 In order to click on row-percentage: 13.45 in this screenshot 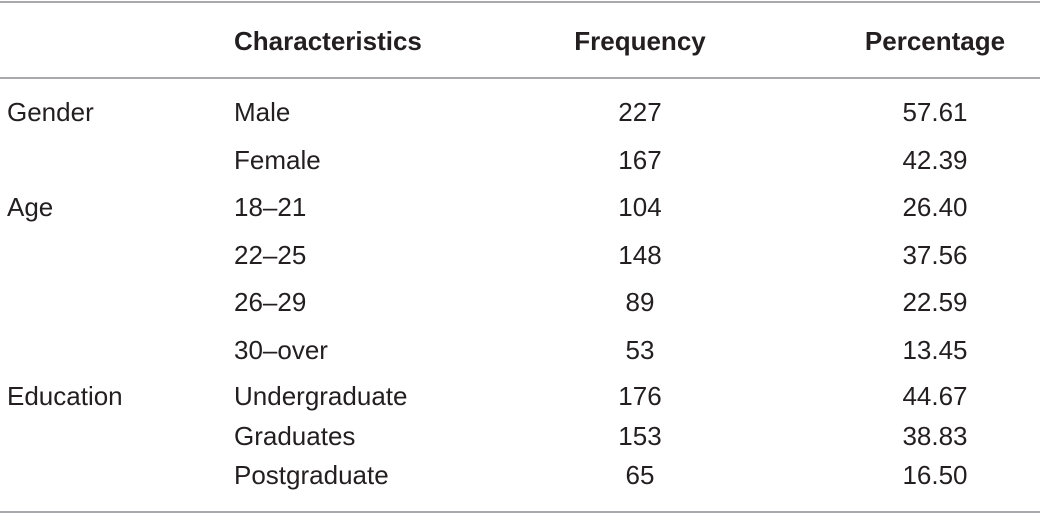, I will do `click(935, 350)`.